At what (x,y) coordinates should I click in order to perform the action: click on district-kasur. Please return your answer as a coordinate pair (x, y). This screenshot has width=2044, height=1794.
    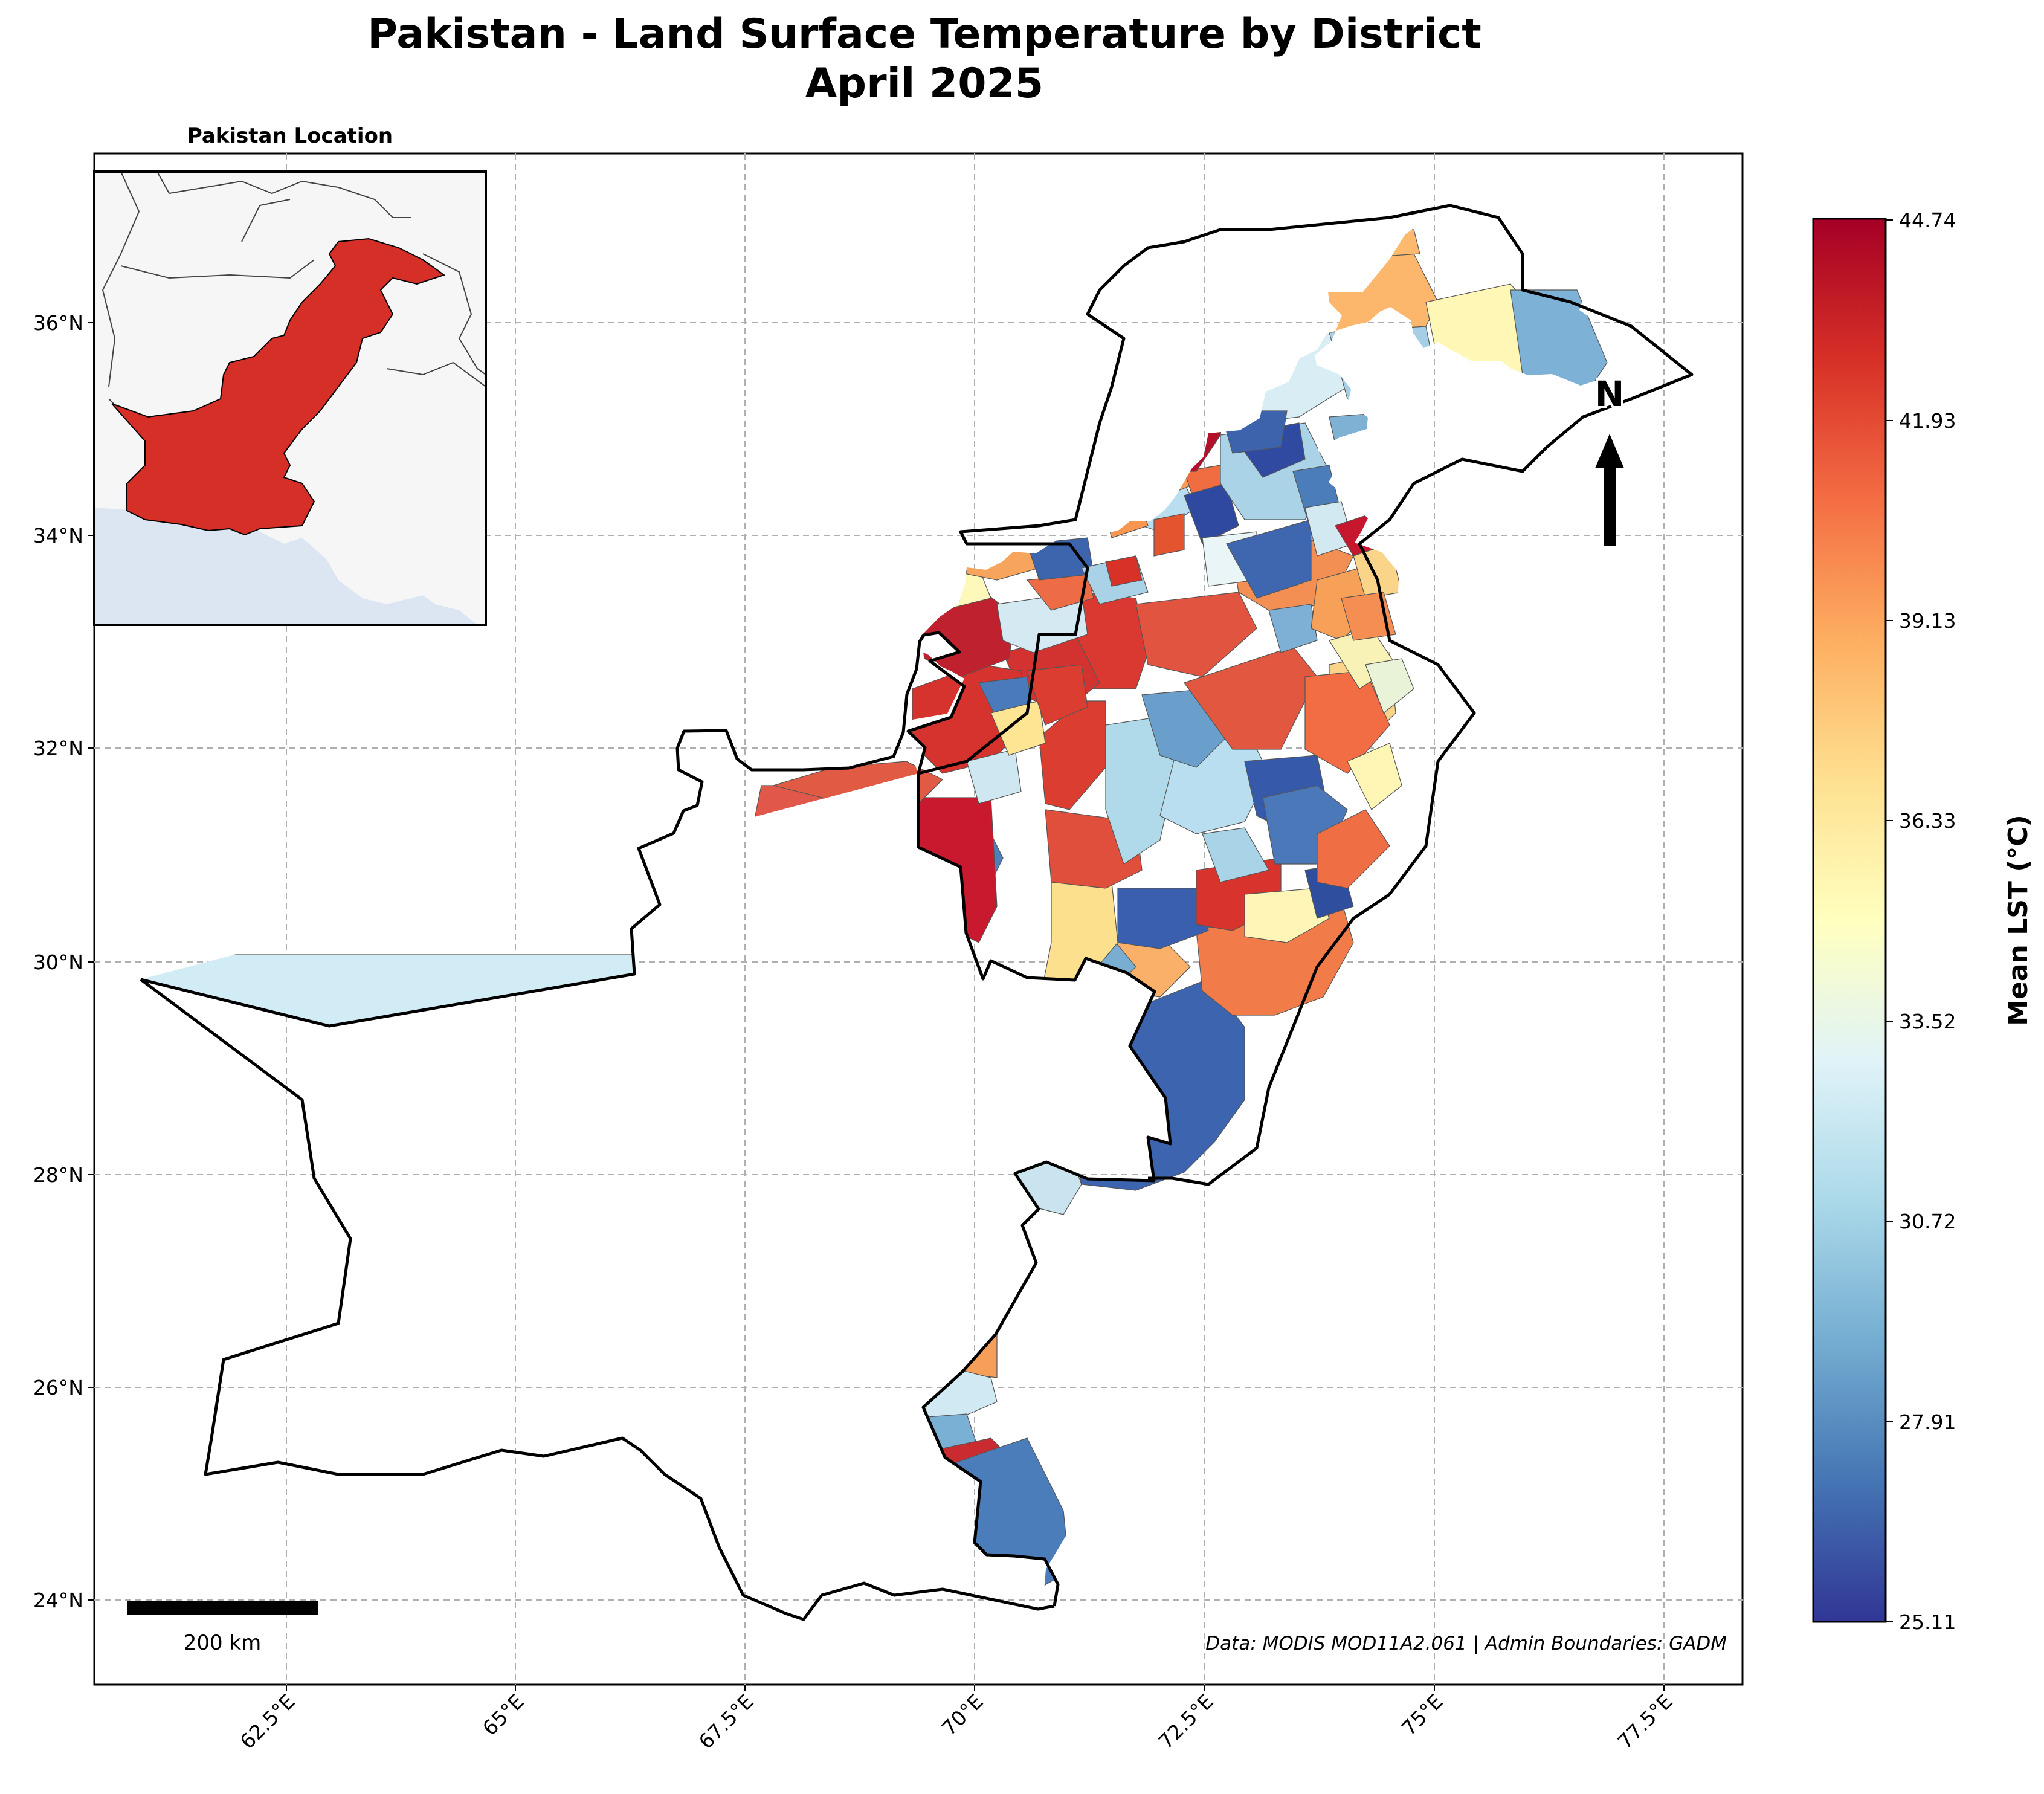
    Looking at the image, I should click on (1353, 849).